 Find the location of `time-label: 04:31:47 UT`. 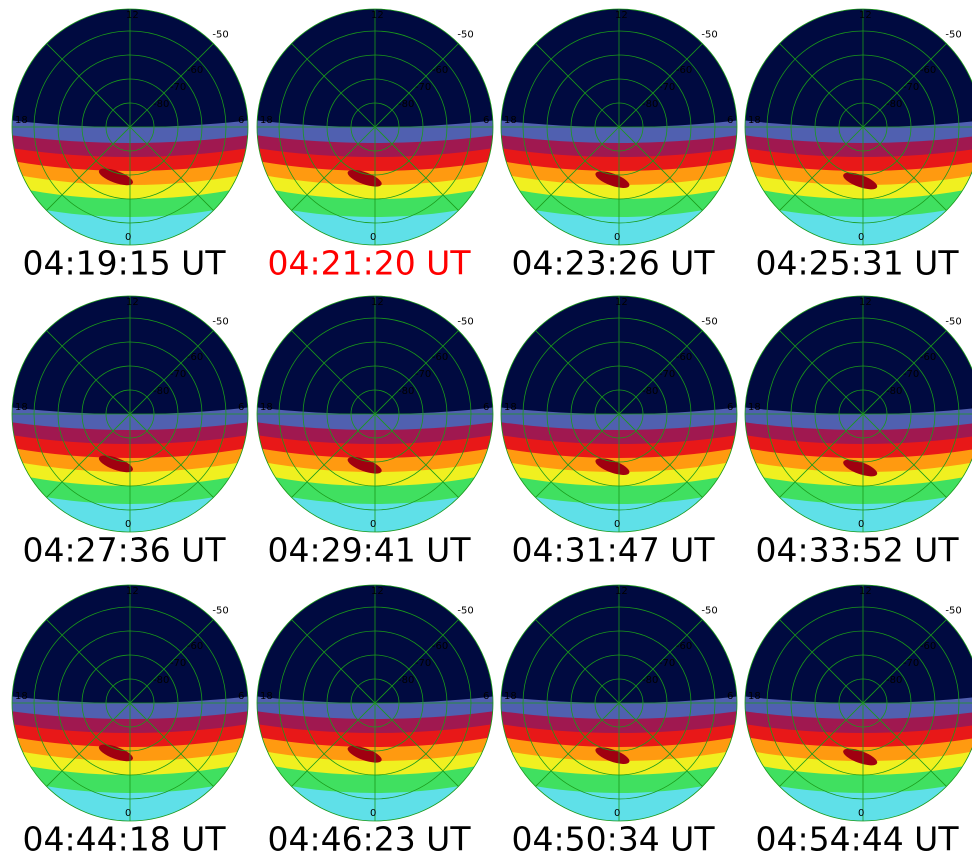

time-label: 04:31:47 UT is located at coordinates (613, 550).